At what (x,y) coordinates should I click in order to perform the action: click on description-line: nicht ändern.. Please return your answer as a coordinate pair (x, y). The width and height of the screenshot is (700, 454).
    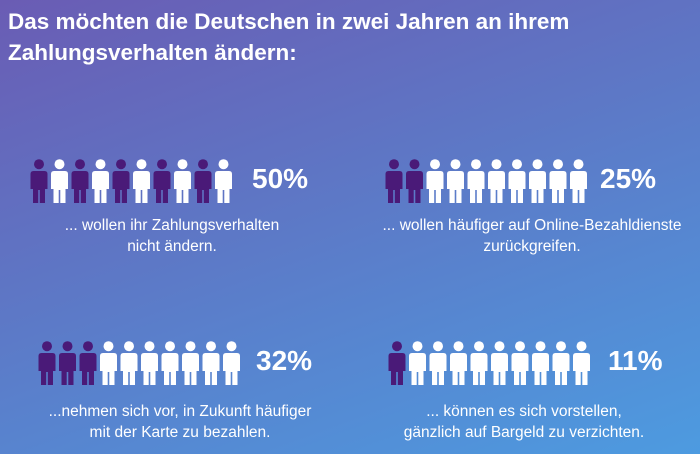
    Looking at the image, I should click on (172, 246).